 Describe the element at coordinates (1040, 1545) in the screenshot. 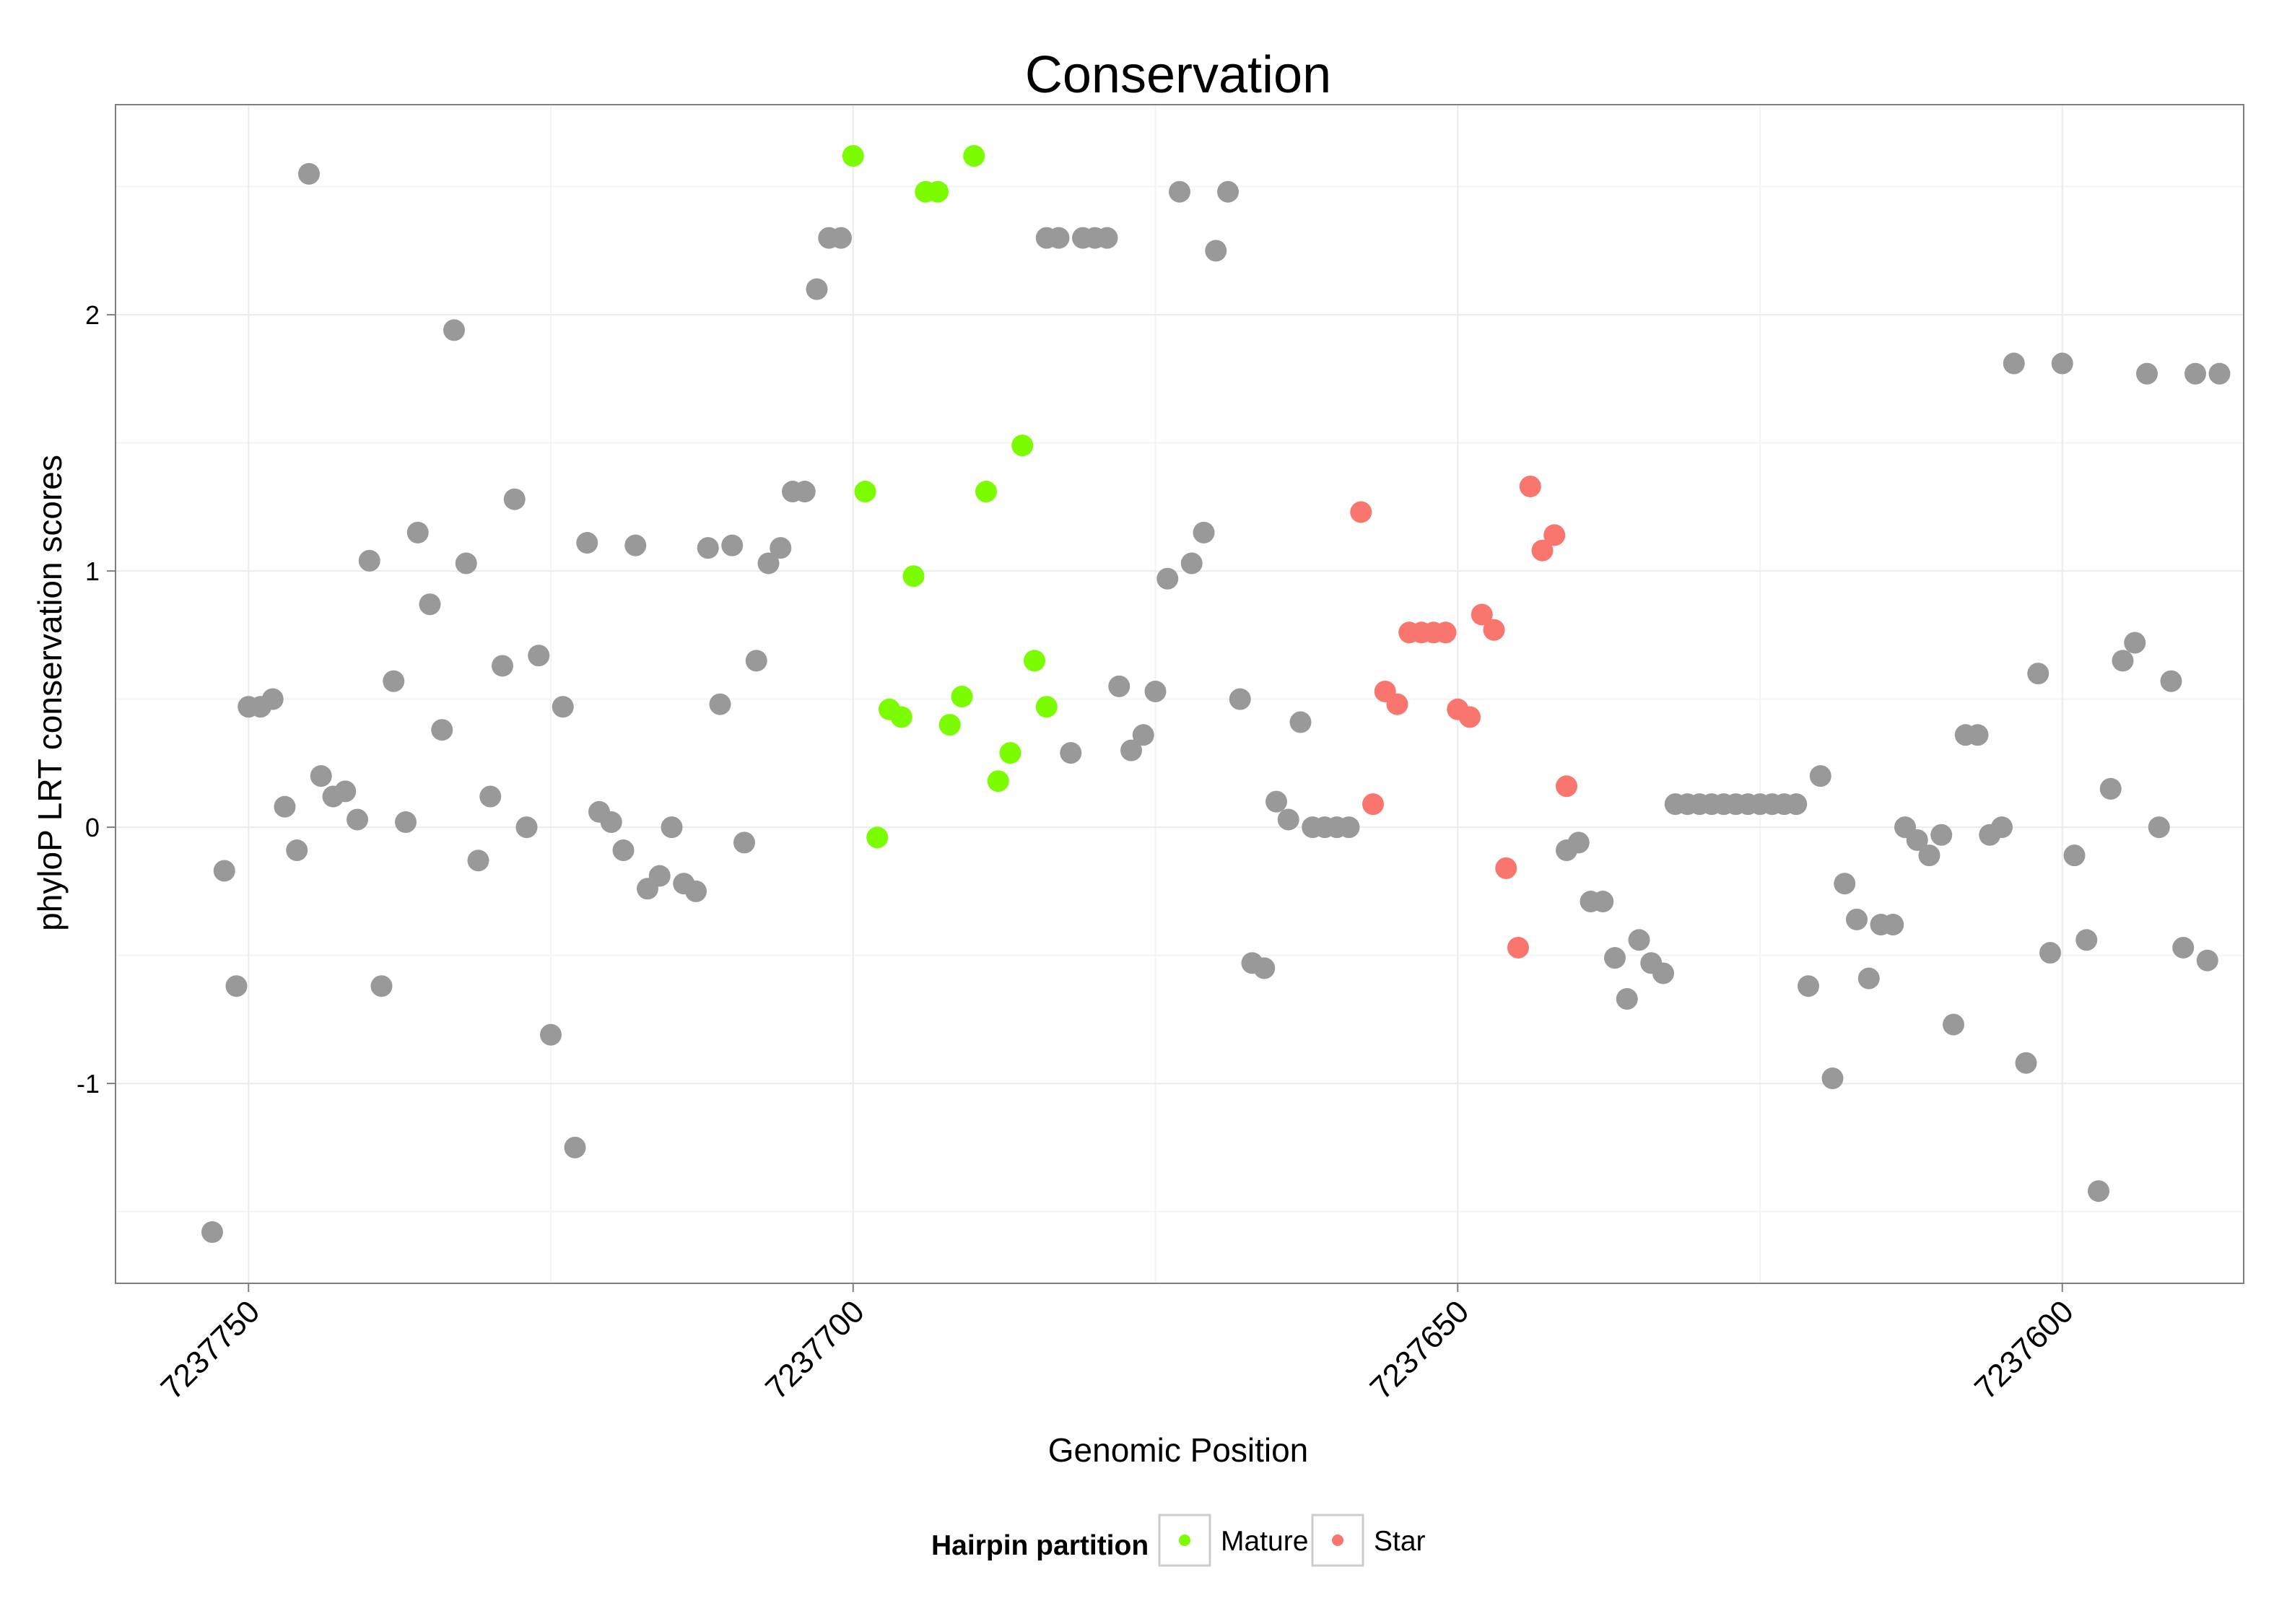

I see `legend-title: Hairpin partition` at that location.